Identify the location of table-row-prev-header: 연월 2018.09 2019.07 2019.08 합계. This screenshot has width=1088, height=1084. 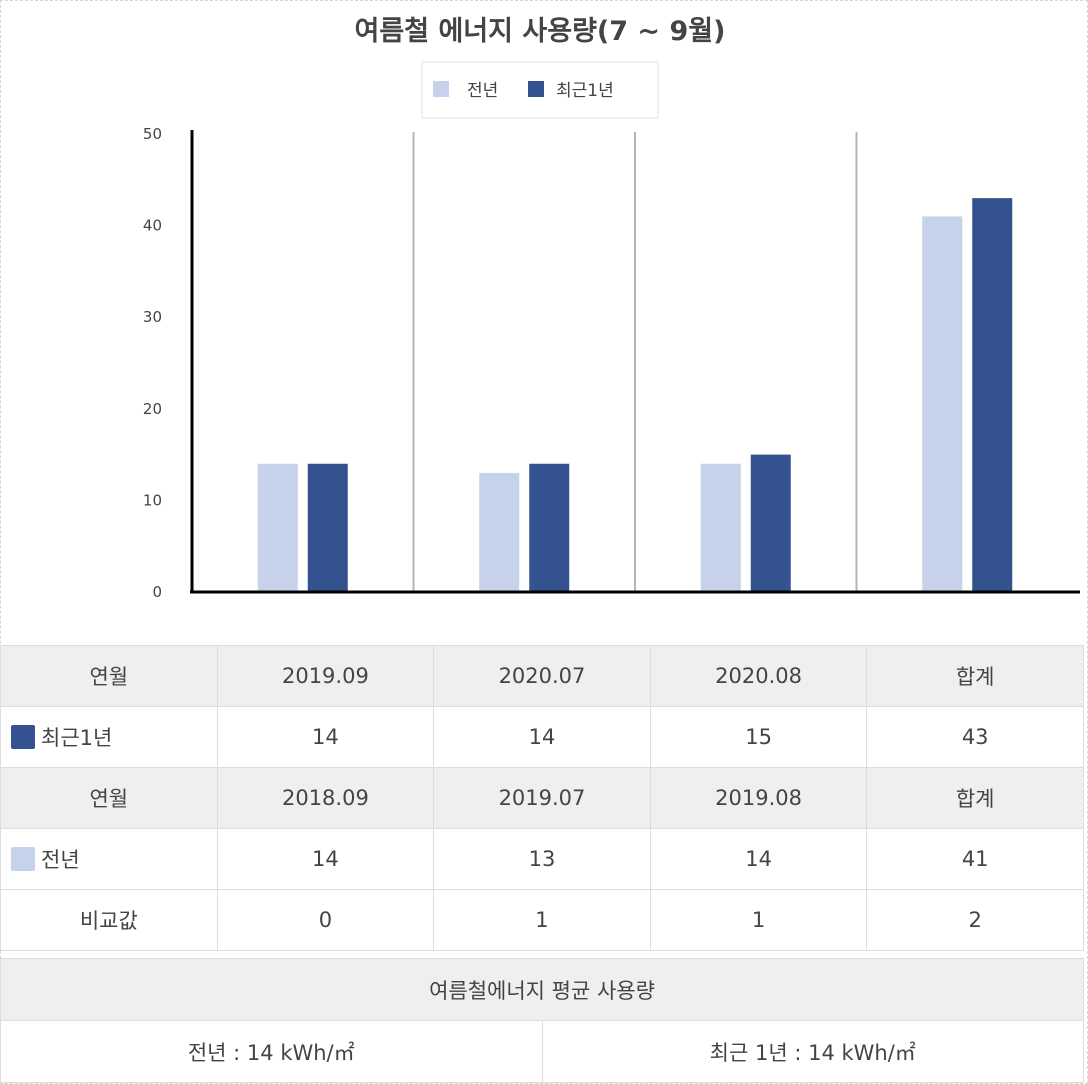
(542, 798).